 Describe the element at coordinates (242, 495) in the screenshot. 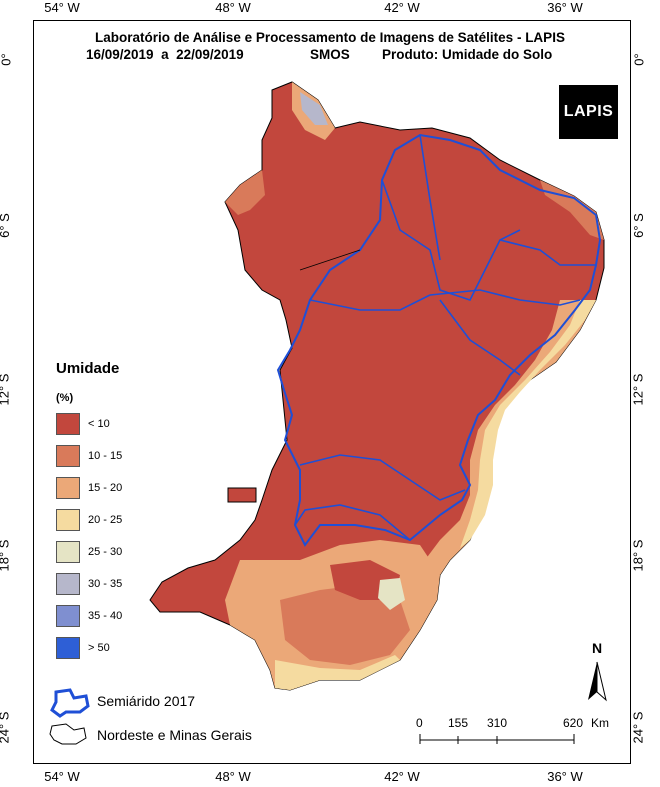

I see `region-patch` at that location.